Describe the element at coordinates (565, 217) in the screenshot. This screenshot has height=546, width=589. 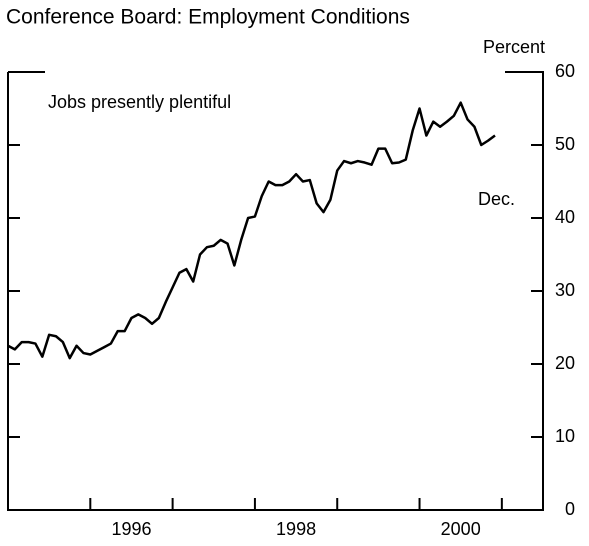
I see `y-tick-label: 40` at that location.